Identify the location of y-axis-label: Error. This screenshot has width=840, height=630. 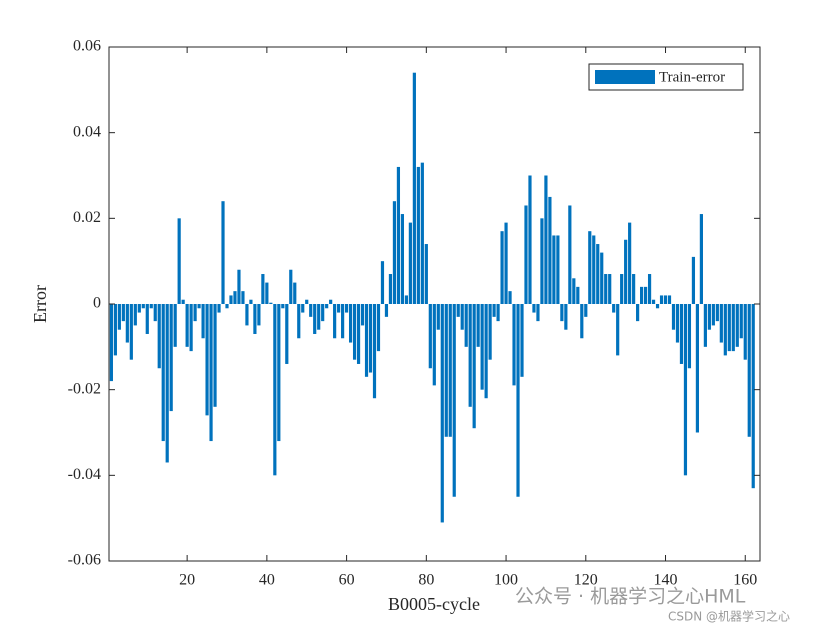
(40, 304).